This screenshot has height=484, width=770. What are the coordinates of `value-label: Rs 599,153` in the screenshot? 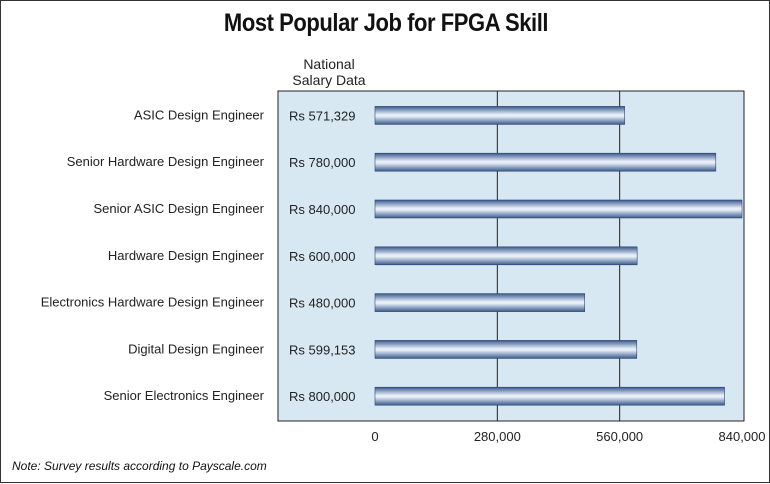 It's located at (322, 349).